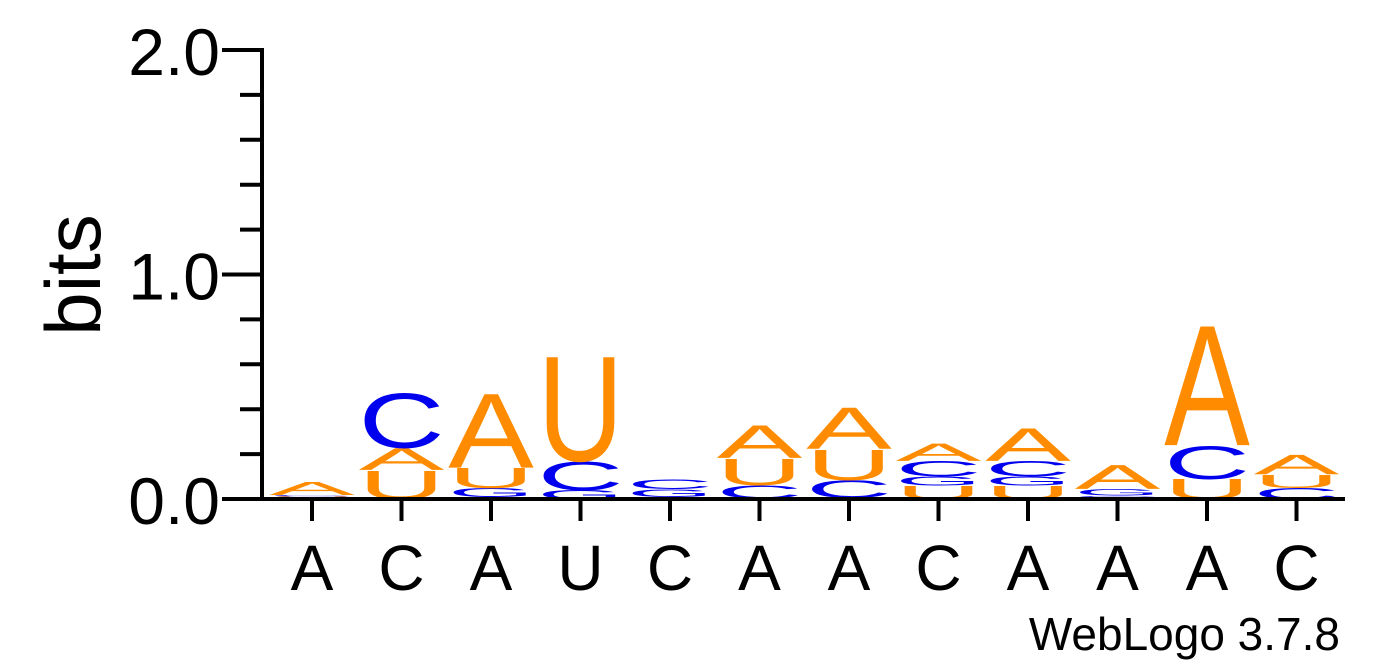 The height and width of the screenshot is (667, 1392). Describe the element at coordinates (174, 501) in the screenshot. I see `y-tick-label: 0.0` at that location.